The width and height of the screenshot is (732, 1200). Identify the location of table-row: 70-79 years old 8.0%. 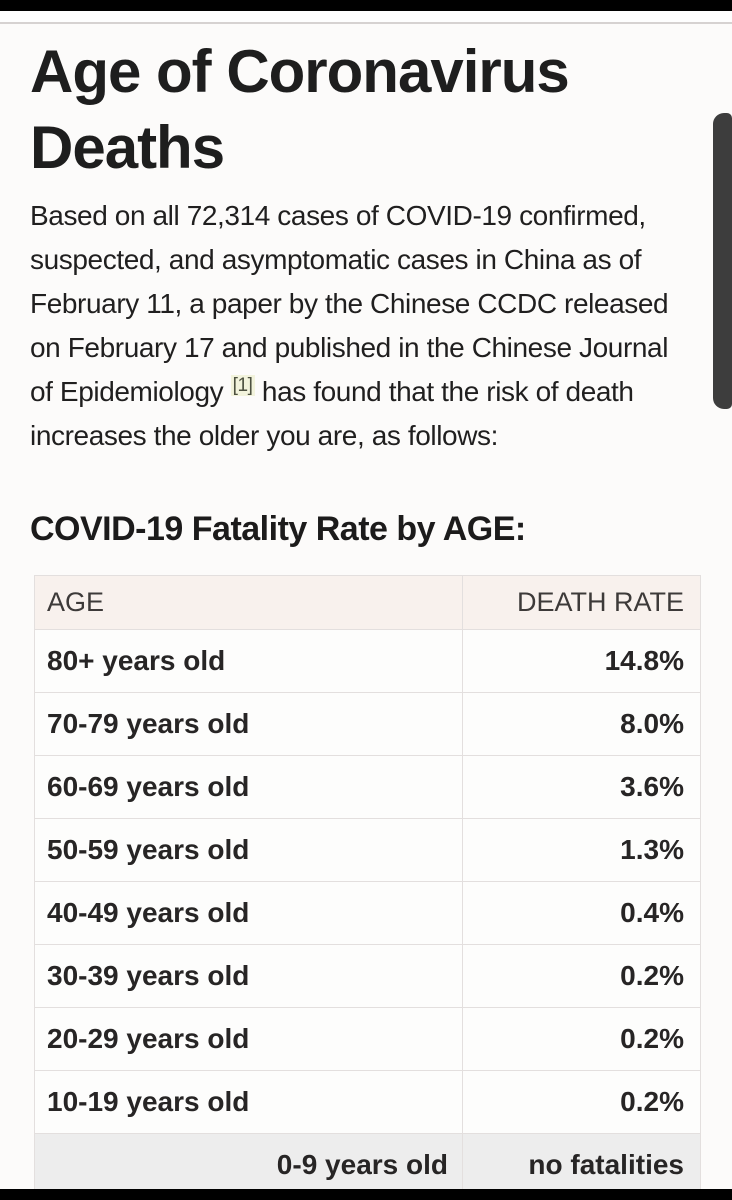
(367, 724).